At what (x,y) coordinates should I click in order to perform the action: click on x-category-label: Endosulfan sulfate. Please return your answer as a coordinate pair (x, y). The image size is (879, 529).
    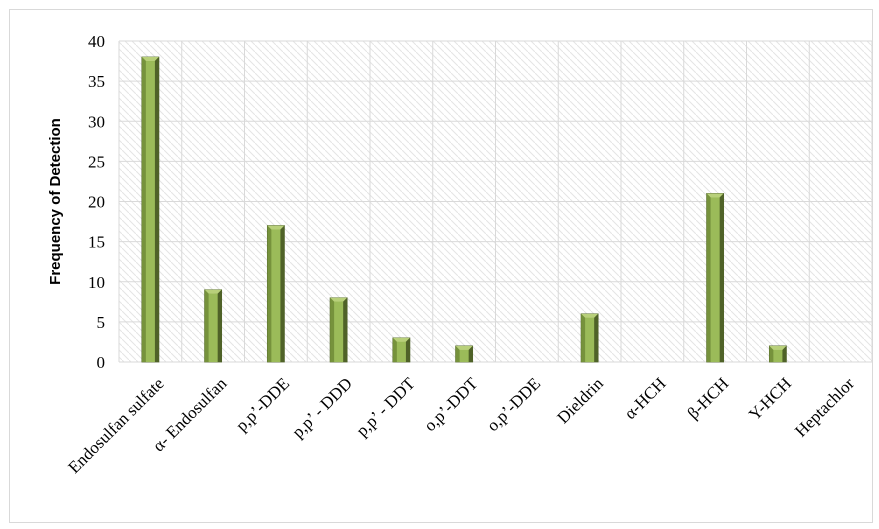
    Looking at the image, I should click on (115, 425).